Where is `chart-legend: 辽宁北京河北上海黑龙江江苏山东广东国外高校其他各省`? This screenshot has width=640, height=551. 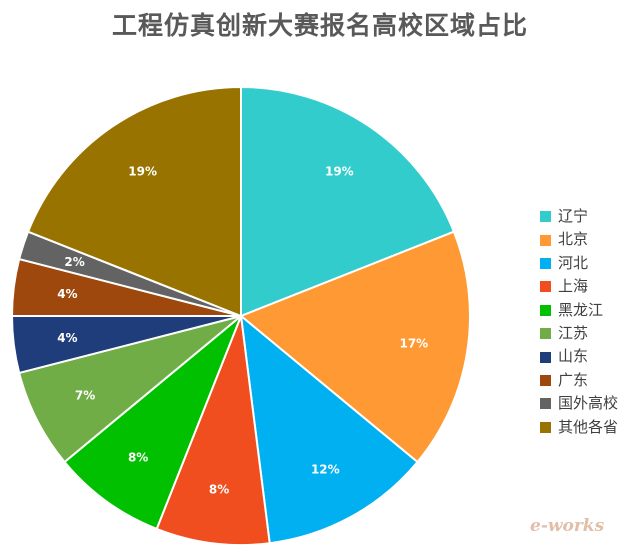
chart-legend: 辽宁北京河北上海黑龙江江苏山东广东国外高校其他各省 is located at coordinates (579, 322).